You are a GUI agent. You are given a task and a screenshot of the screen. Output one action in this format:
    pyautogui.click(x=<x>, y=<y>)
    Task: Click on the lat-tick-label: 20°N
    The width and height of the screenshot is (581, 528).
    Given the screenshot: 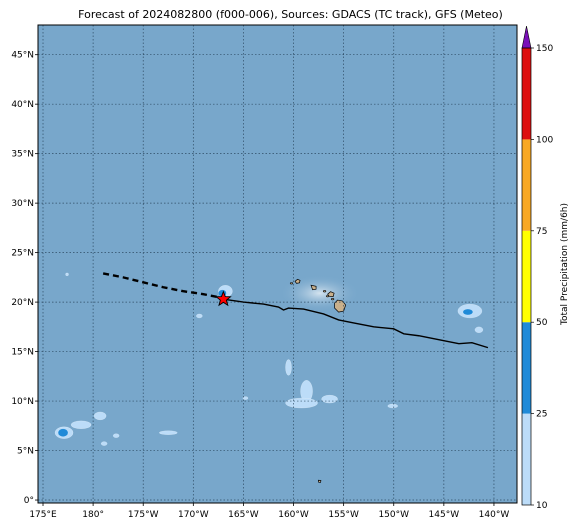 What is the action you would take?
    pyautogui.click(x=22, y=303)
    